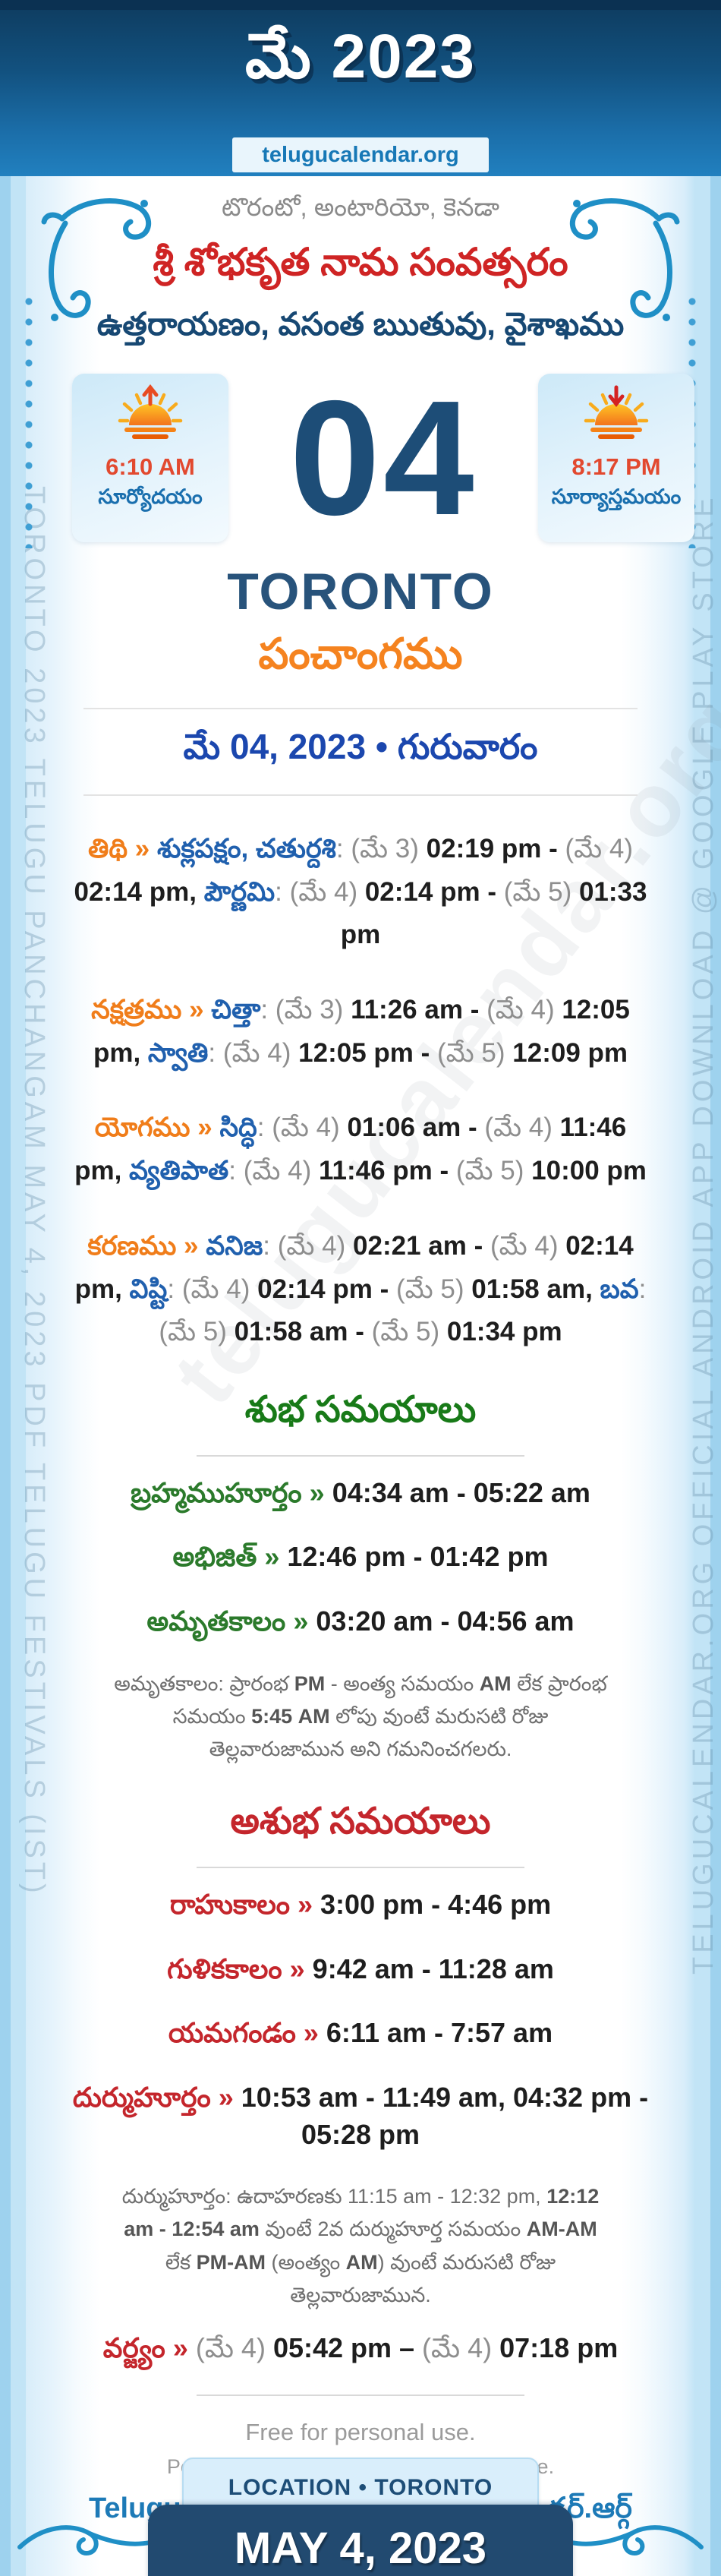  What do you see at coordinates (360, 57) in the screenshot?
I see `month-year-title: మే 2023` at bounding box center [360, 57].